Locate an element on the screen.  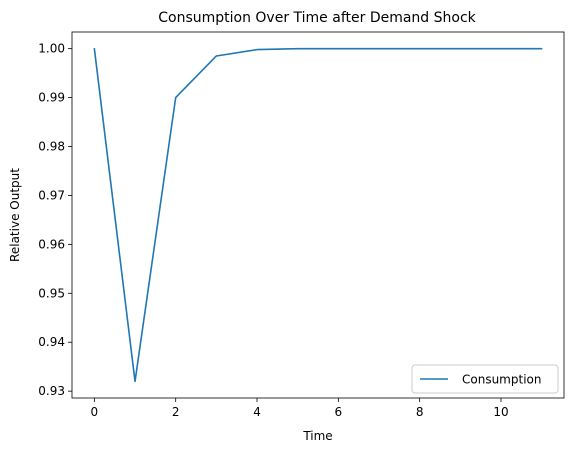
y-tick-label: 0.93 is located at coordinates (51, 391).